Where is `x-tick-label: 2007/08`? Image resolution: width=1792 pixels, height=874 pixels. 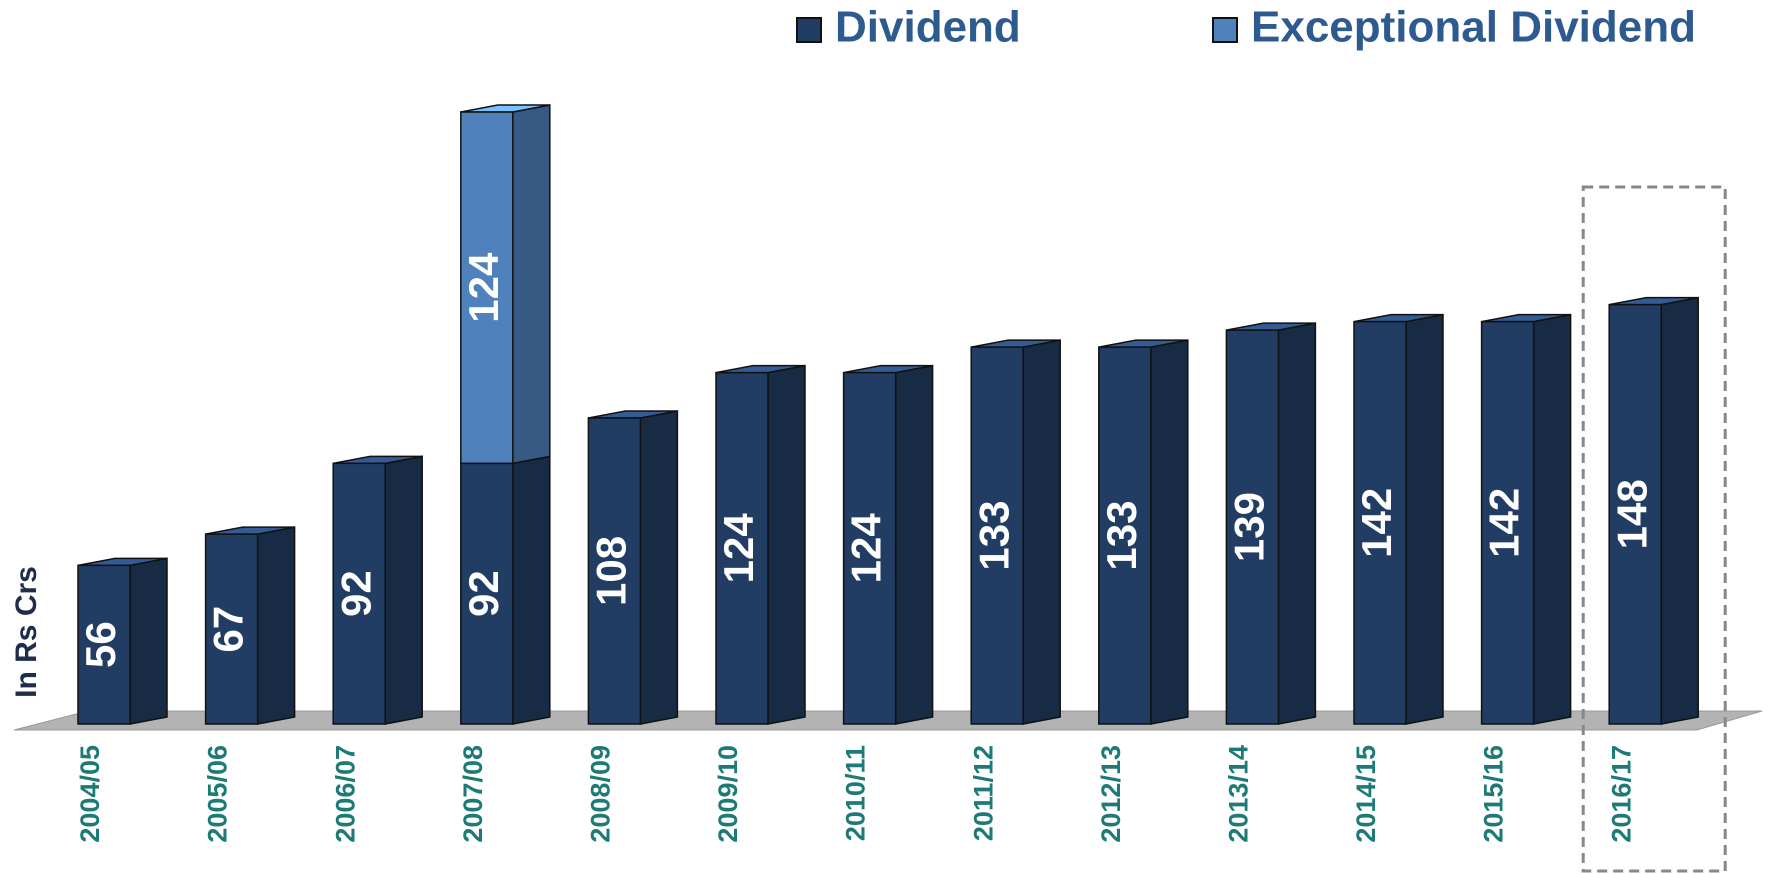
x-tick-label: 2007/08 is located at coordinates (473, 794).